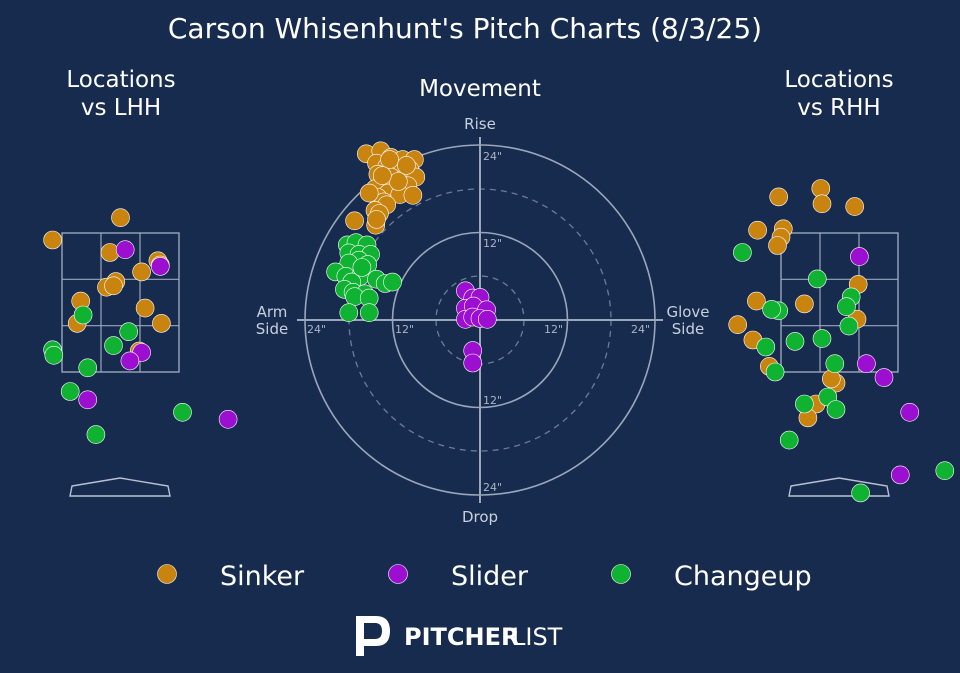 The width and height of the screenshot is (960, 673). Describe the element at coordinates (492, 156) in the screenshot. I see `tick-top-24: 24"` at that location.